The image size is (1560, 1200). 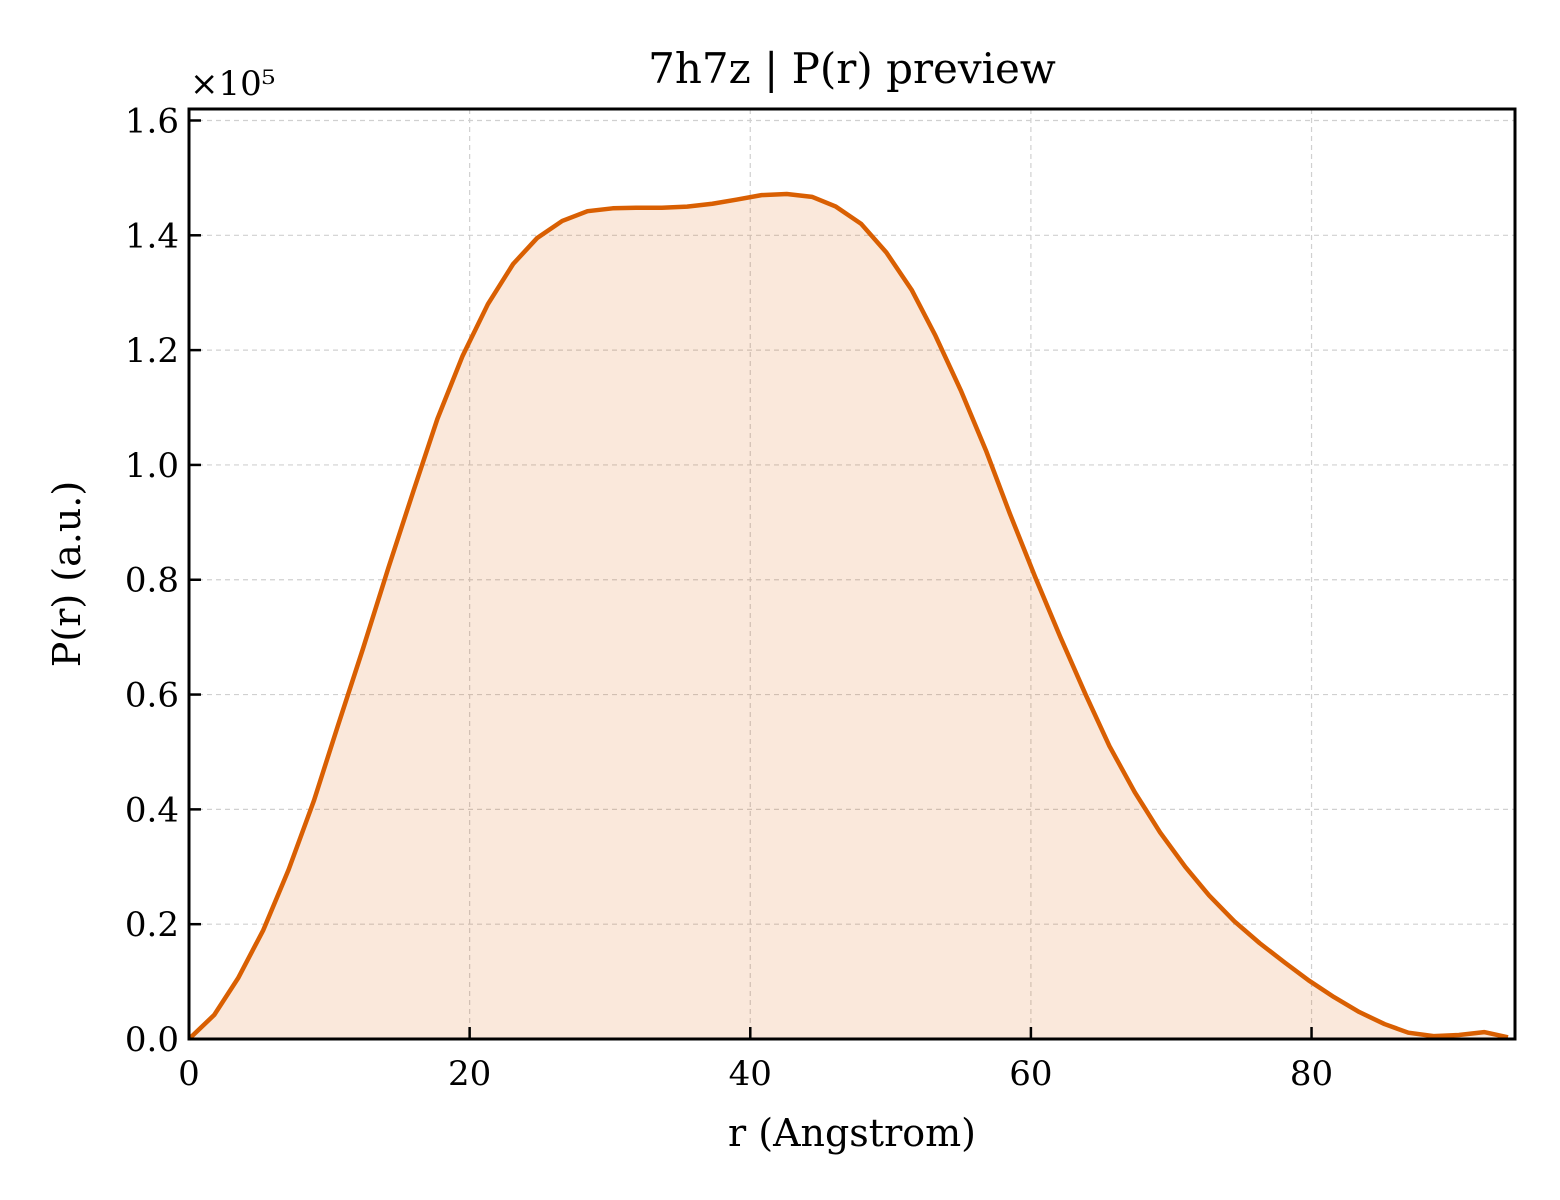 I want to click on chart-title: 7h7z | P(r) preview, so click(x=852, y=68).